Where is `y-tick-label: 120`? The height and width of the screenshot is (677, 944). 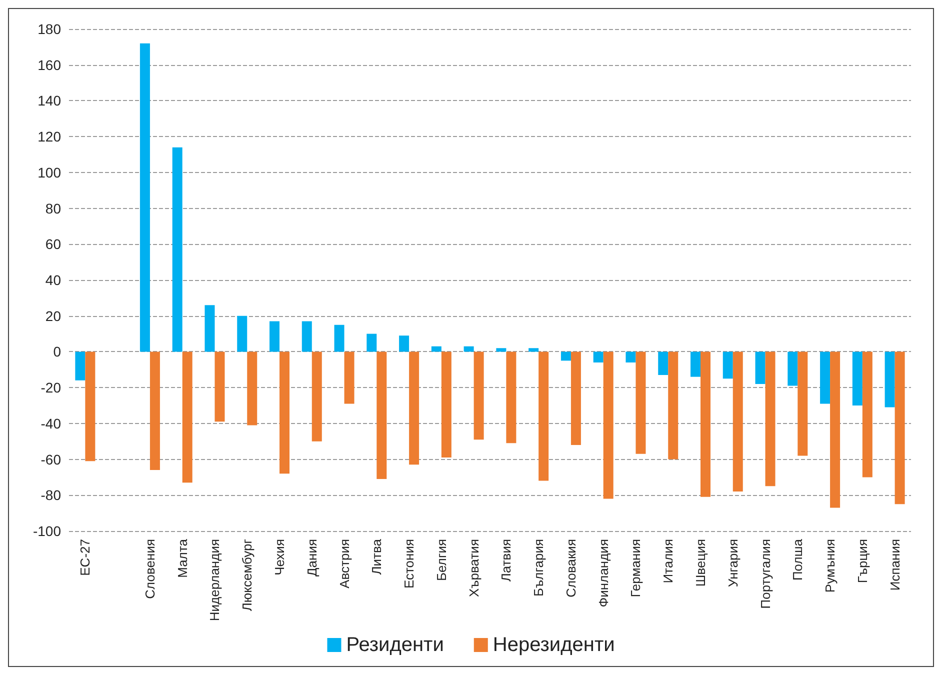 y-tick-label: 120 is located at coordinates (50, 136).